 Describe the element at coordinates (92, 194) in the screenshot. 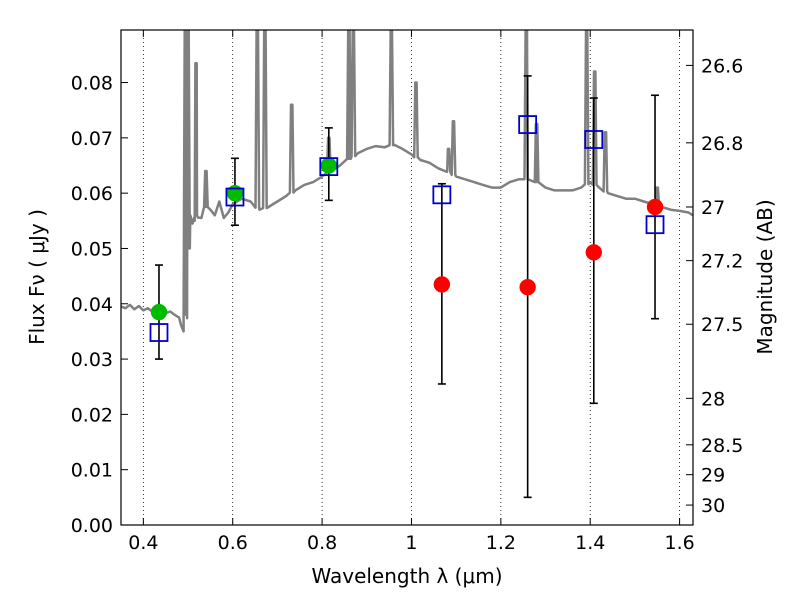

I see `y-tick-label-6: 0.06` at that location.